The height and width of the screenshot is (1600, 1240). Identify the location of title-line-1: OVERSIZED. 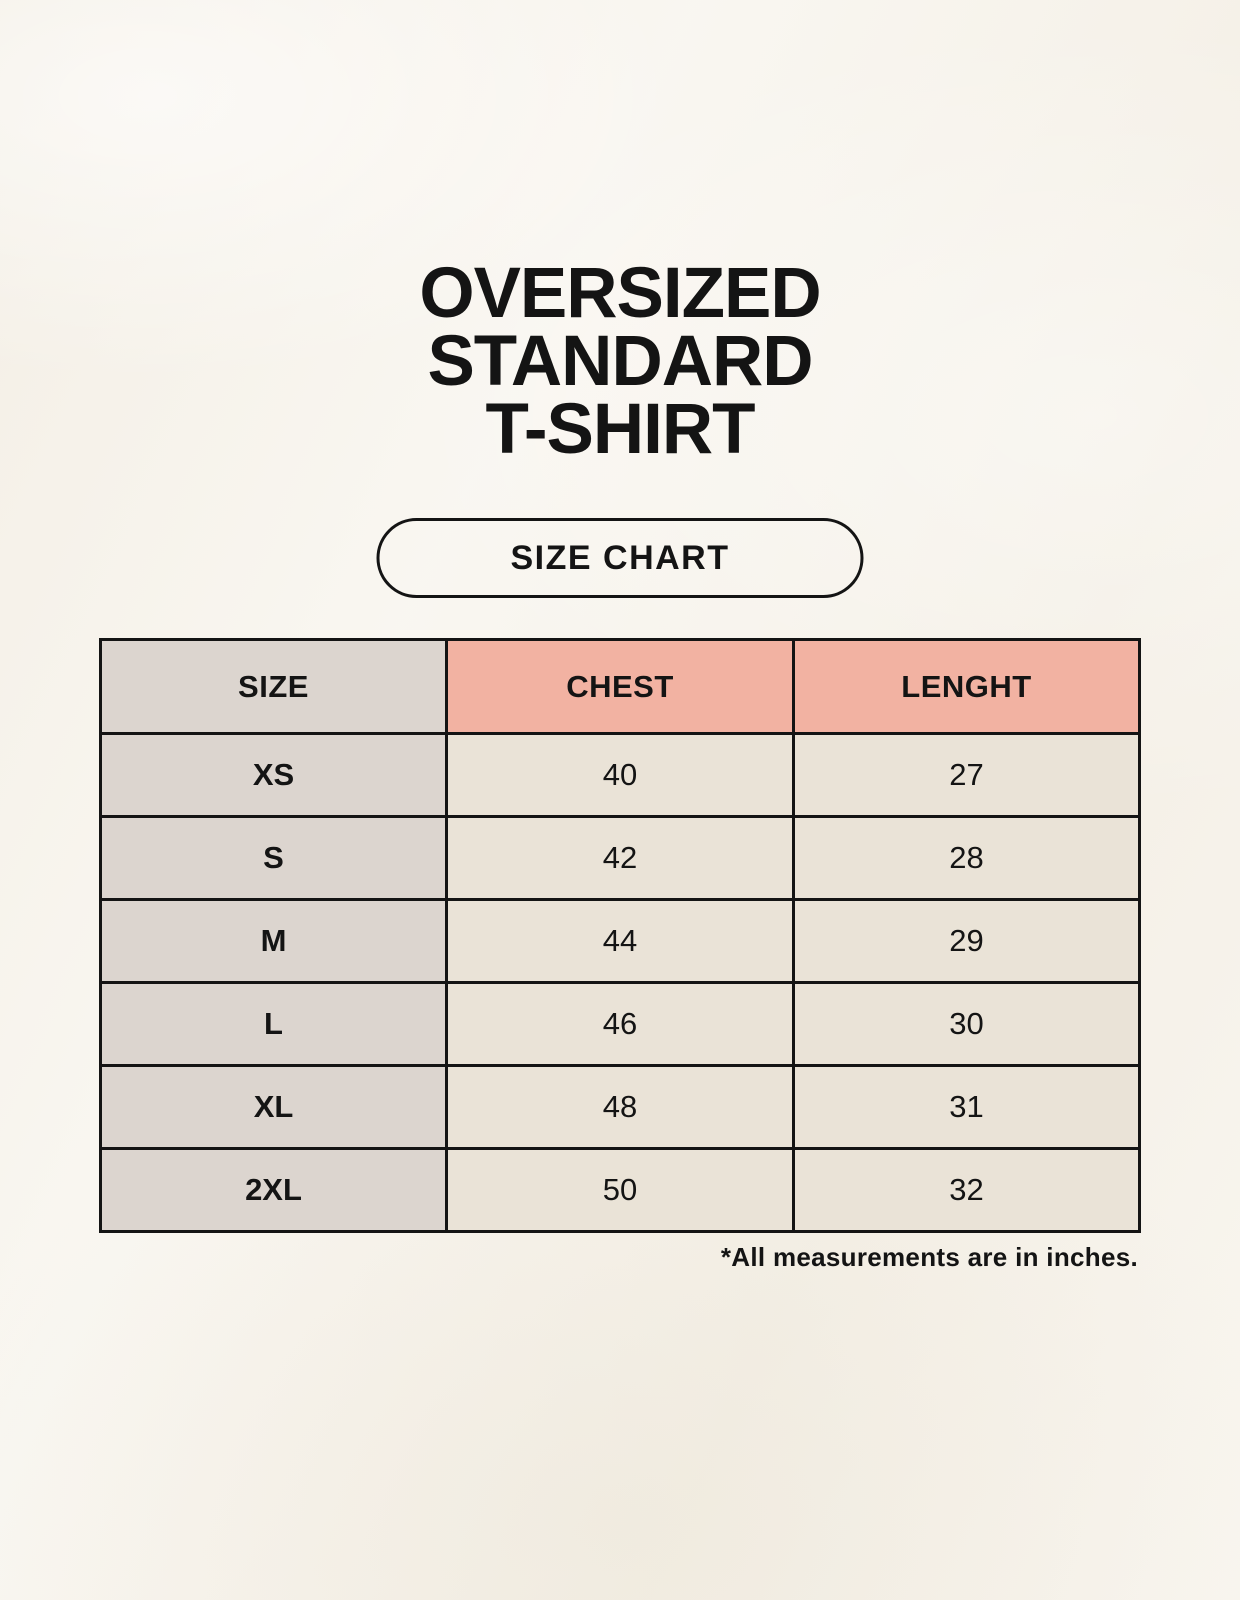
(620, 293).